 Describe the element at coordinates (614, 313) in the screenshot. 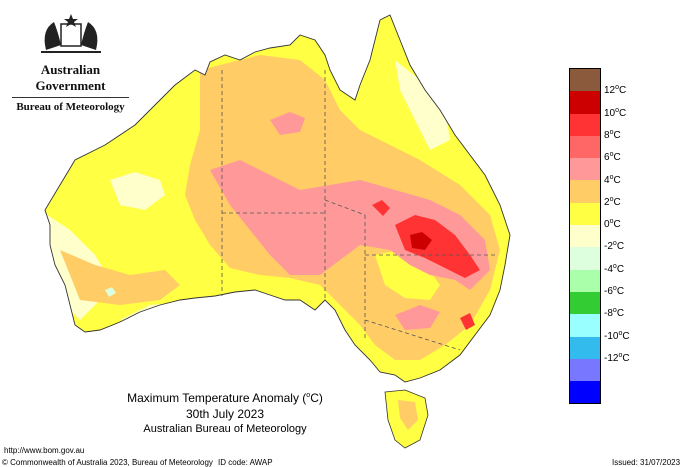

I see `legend-label: -8oC` at that location.